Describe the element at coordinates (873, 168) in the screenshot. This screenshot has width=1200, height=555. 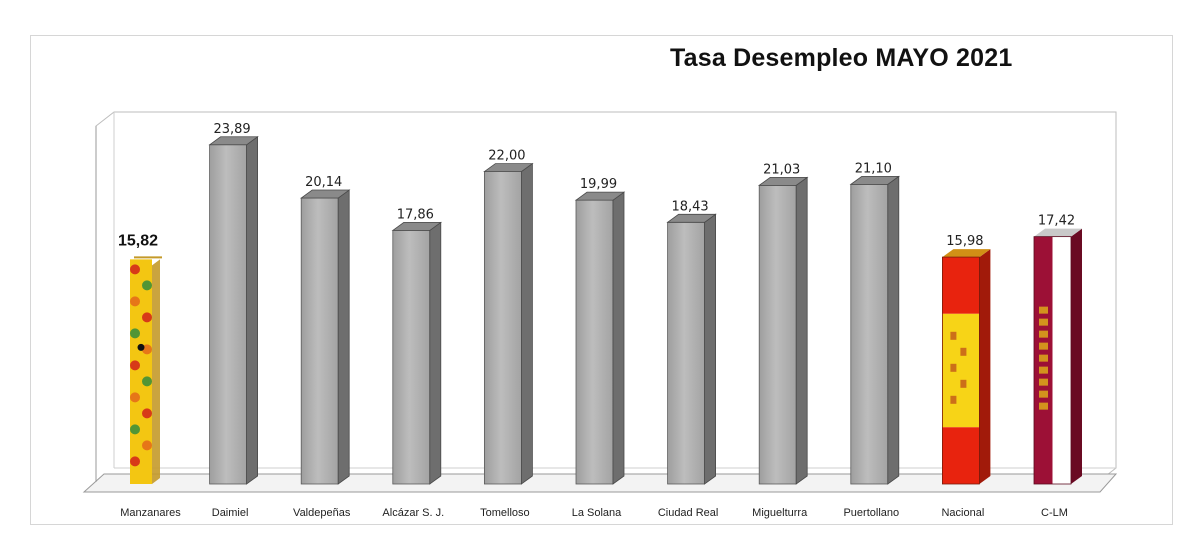
I see `value-label: 21,10` at that location.